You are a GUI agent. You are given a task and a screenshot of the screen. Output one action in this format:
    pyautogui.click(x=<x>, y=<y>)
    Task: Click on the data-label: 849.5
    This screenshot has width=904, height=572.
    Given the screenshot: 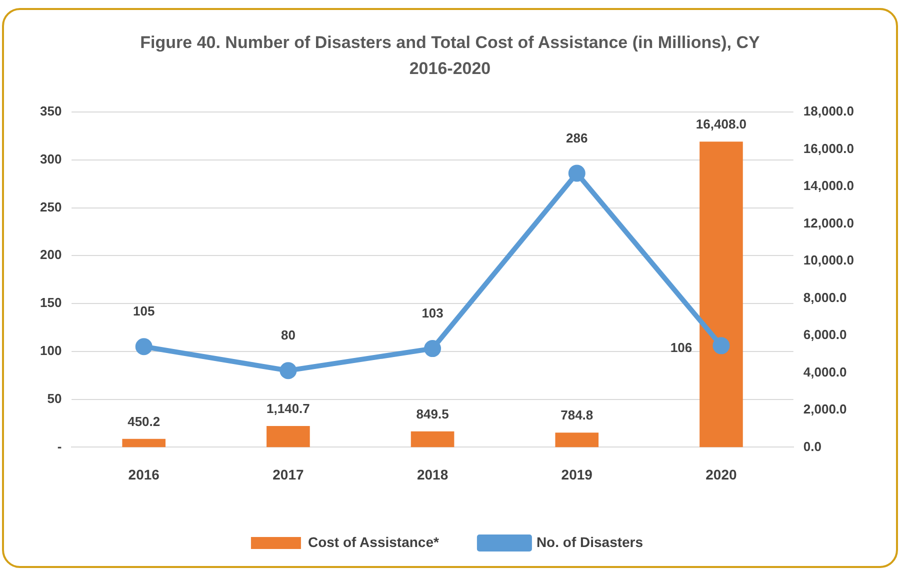 What is the action you would take?
    pyautogui.click(x=432, y=414)
    